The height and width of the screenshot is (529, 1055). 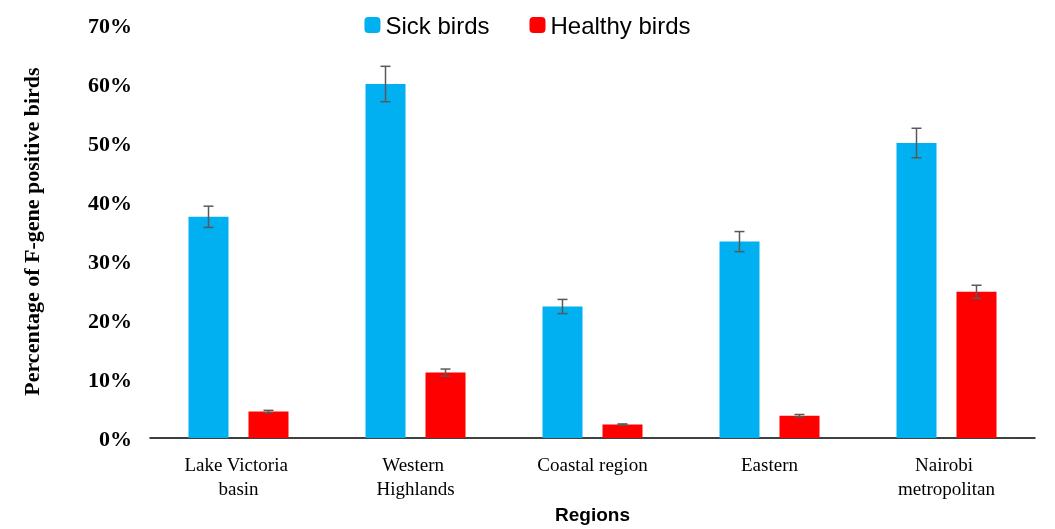 I want to click on legend-label: Healthy birds, so click(x=620, y=25).